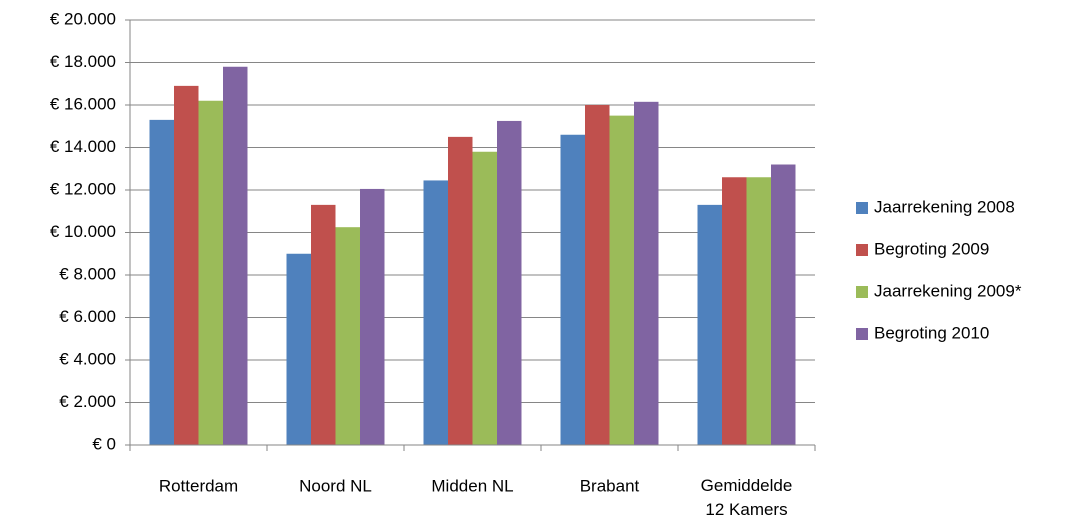  What do you see at coordinates (83, 188) in the screenshot?
I see `y-tick-label: € 12.000` at bounding box center [83, 188].